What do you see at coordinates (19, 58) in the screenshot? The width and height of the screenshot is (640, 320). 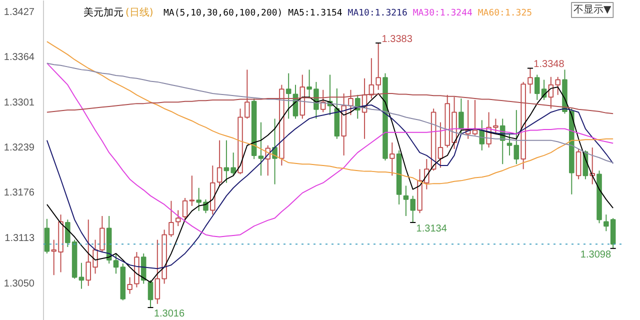 I see `y-tick-label: 1.3364` at bounding box center [19, 58].